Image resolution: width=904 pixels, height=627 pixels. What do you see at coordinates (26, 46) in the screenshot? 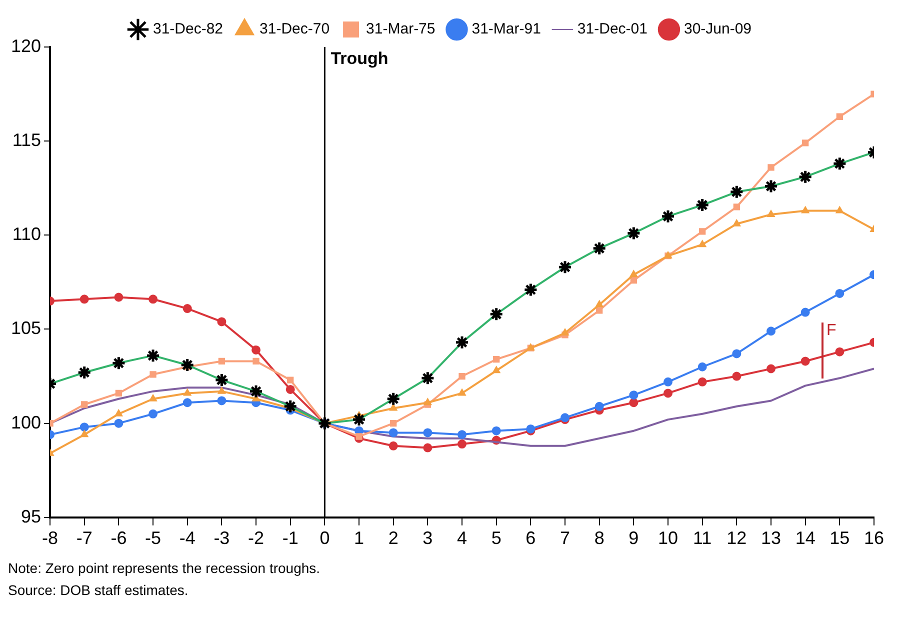
I see `y-tick-label: 120` at bounding box center [26, 46].